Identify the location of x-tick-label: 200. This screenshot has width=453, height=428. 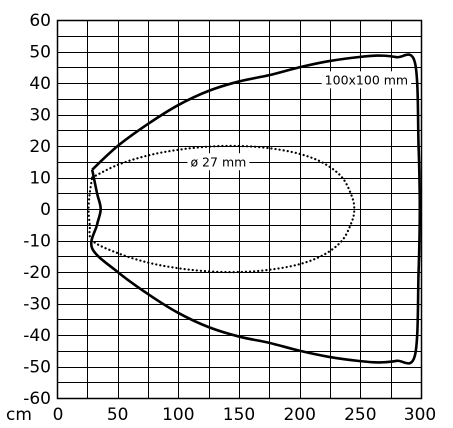
(299, 415).